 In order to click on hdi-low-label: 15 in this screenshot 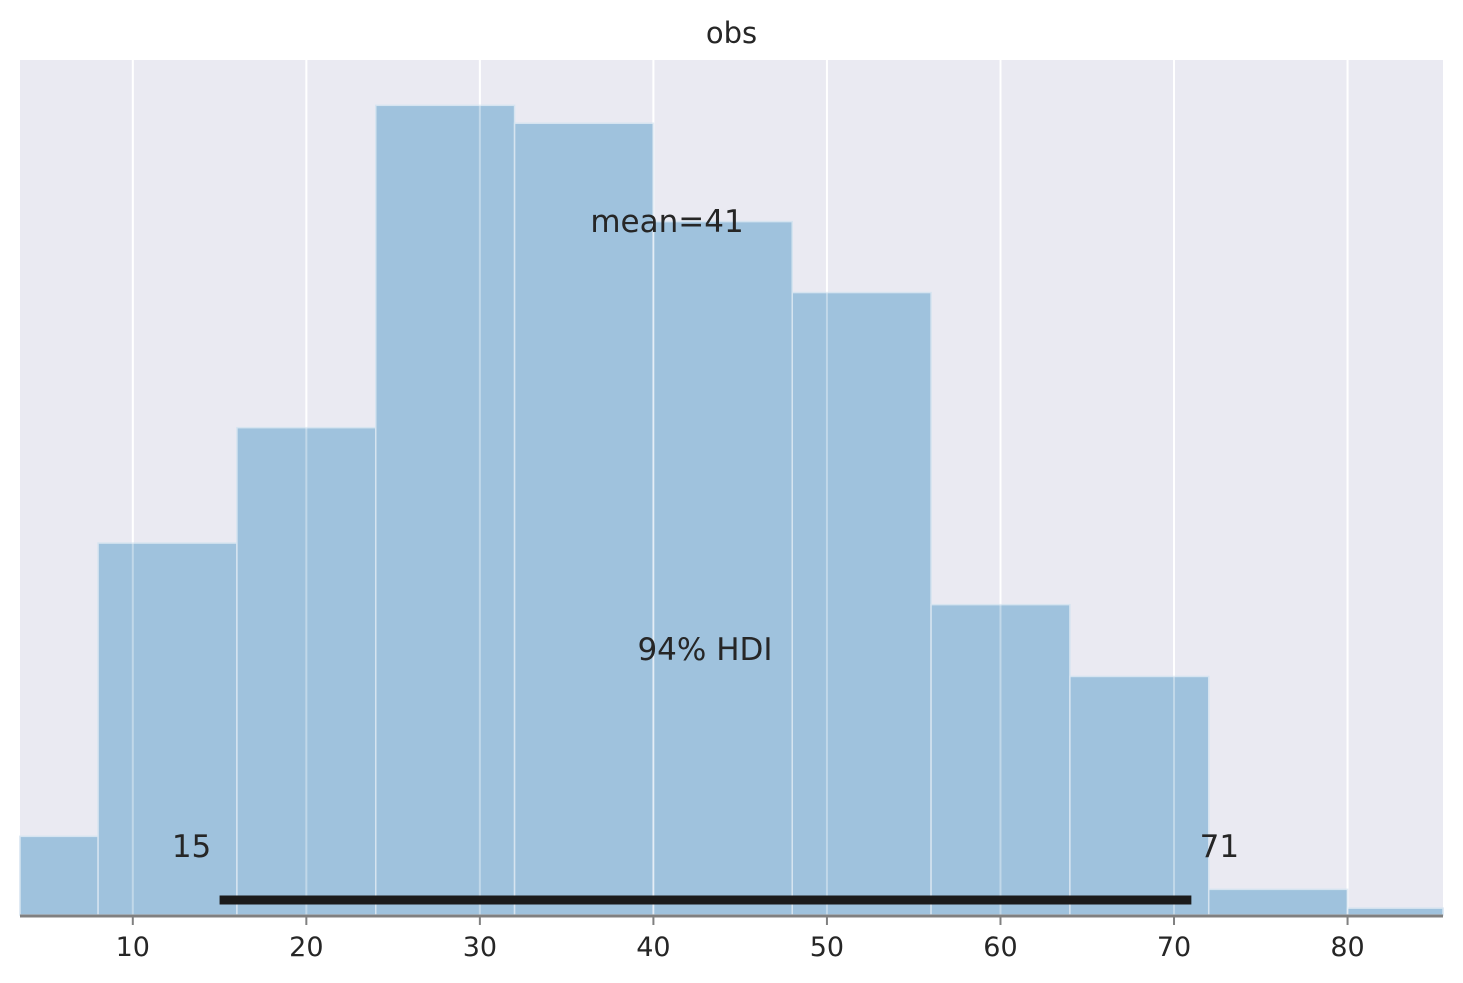, I will do `click(191, 847)`.